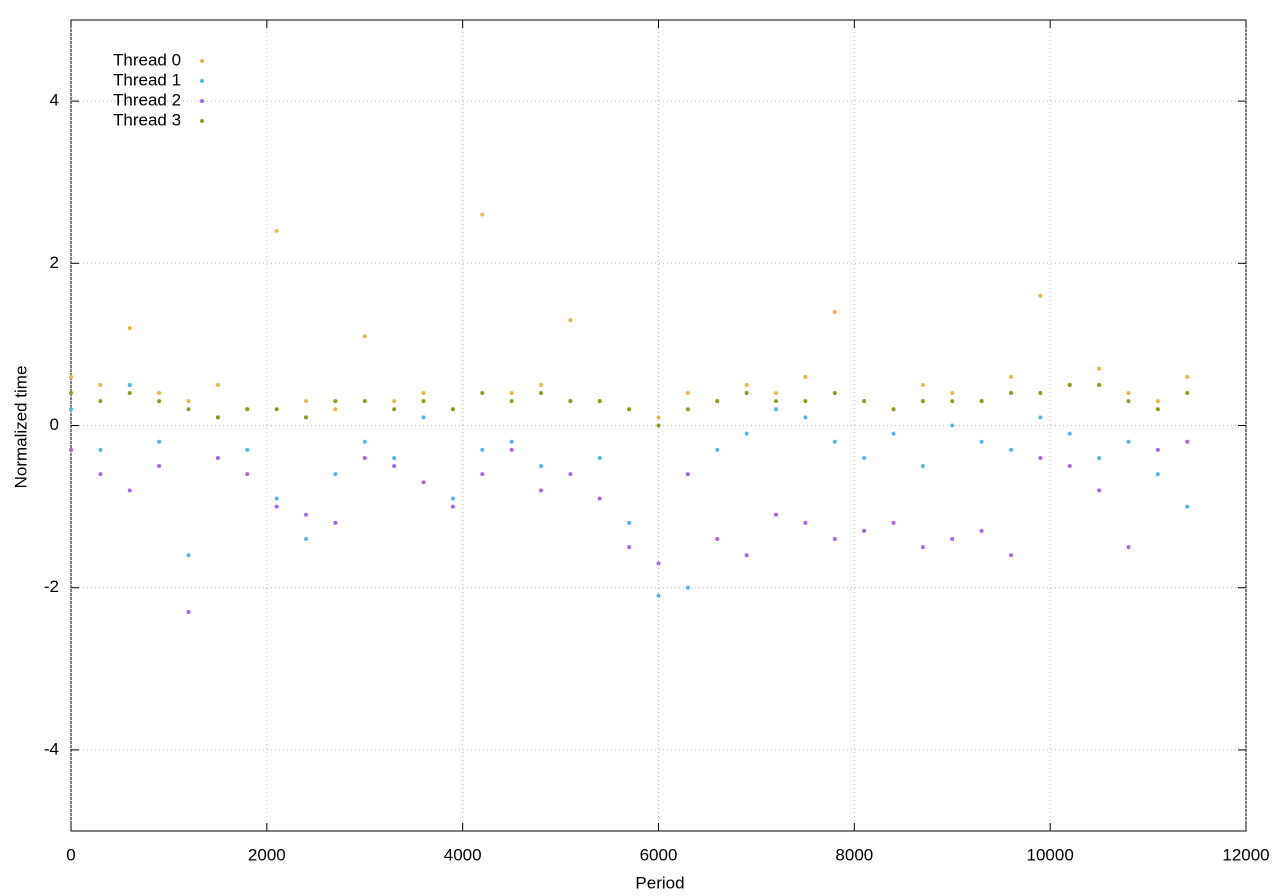 The height and width of the screenshot is (896, 1280). Describe the element at coordinates (70, 854) in the screenshot. I see `x-tick-label: 0` at that location.